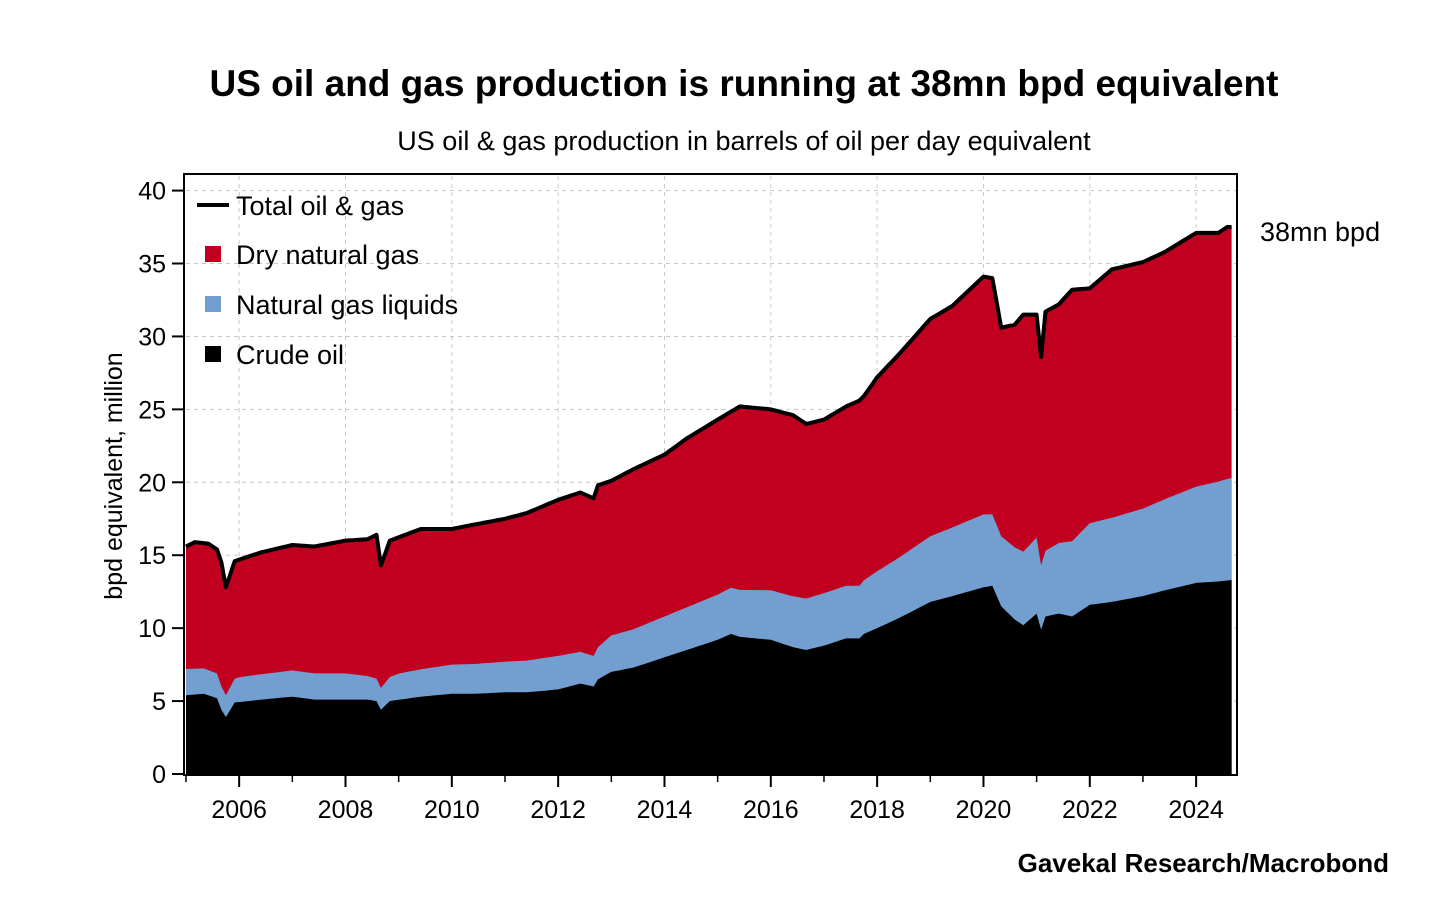  I want to click on y-tick-label: 5, so click(159, 702).